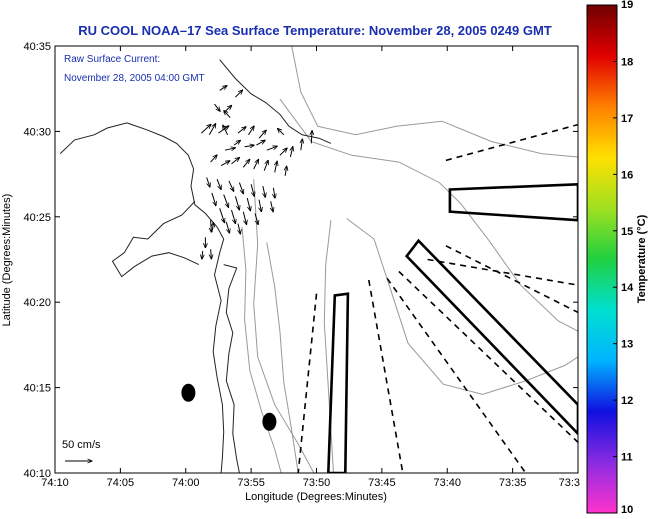 This screenshot has height=519, width=651. Describe the element at coordinates (134, 78) in the screenshot. I see `current-time: November 28, 2005 04:00 GMT` at that location.